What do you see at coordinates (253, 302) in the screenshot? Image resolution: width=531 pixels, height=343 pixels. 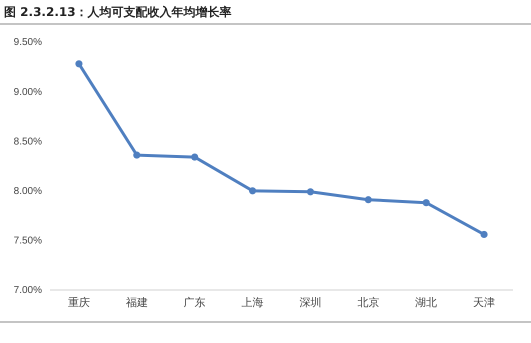 I see `x-tick-label: 上海` at bounding box center [253, 302].